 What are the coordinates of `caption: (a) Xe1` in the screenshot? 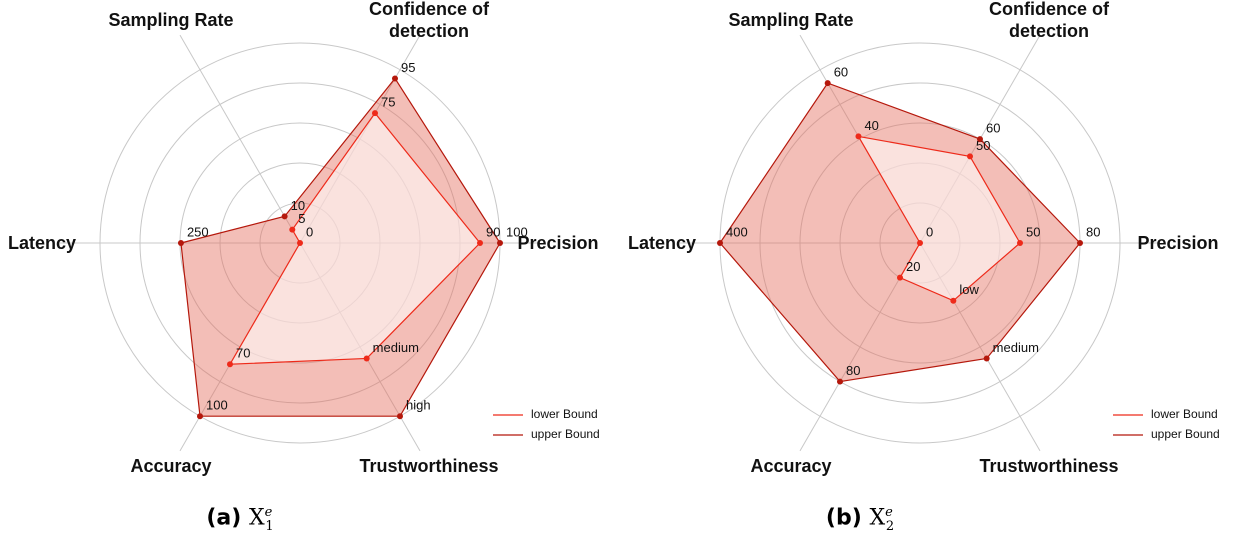 It's located at (240, 519).